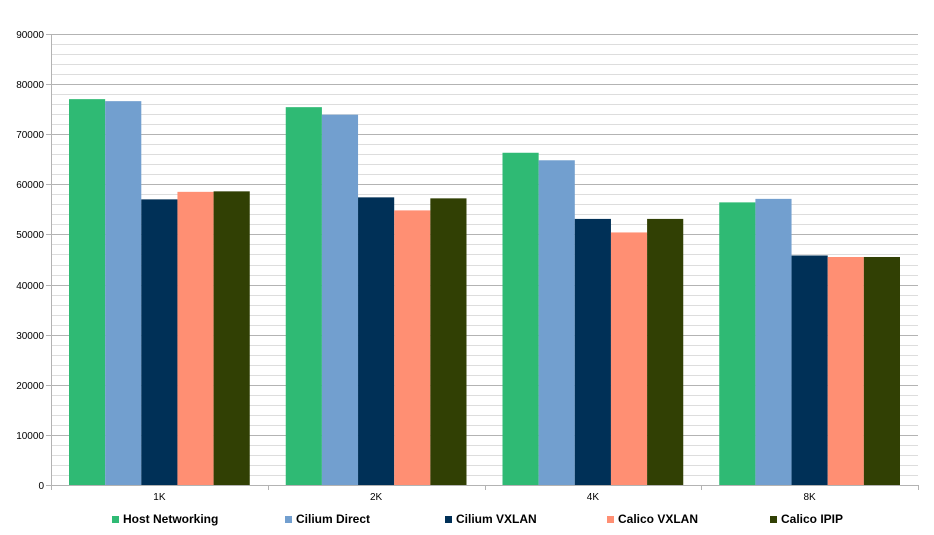 This screenshot has height=535, width=934. Describe the element at coordinates (30, 85) in the screenshot. I see `y-tick-label: 80000` at that location.